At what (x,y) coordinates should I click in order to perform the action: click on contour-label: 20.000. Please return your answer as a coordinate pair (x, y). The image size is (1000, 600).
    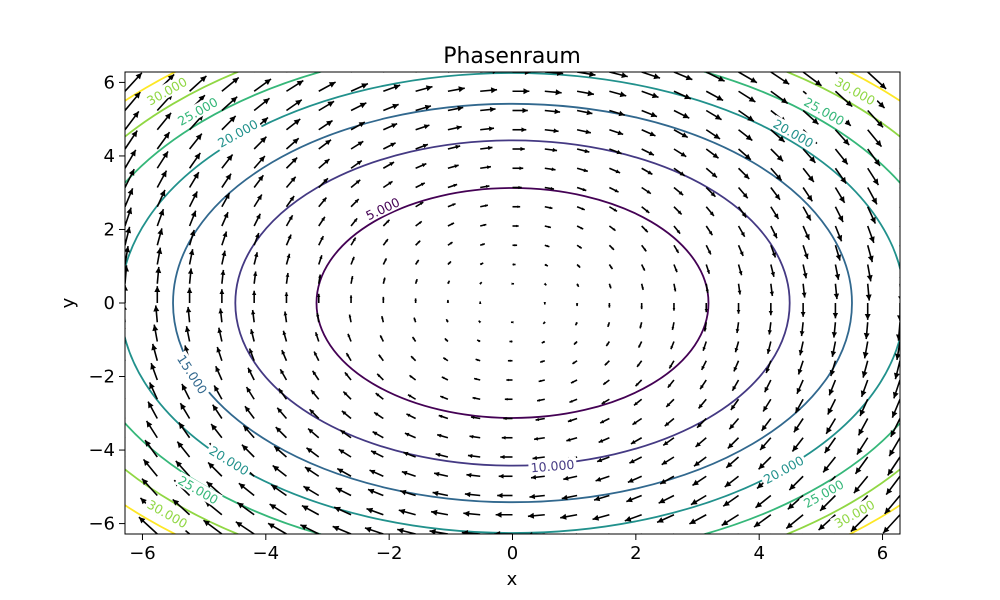
    Looking at the image, I should click on (783, 469).